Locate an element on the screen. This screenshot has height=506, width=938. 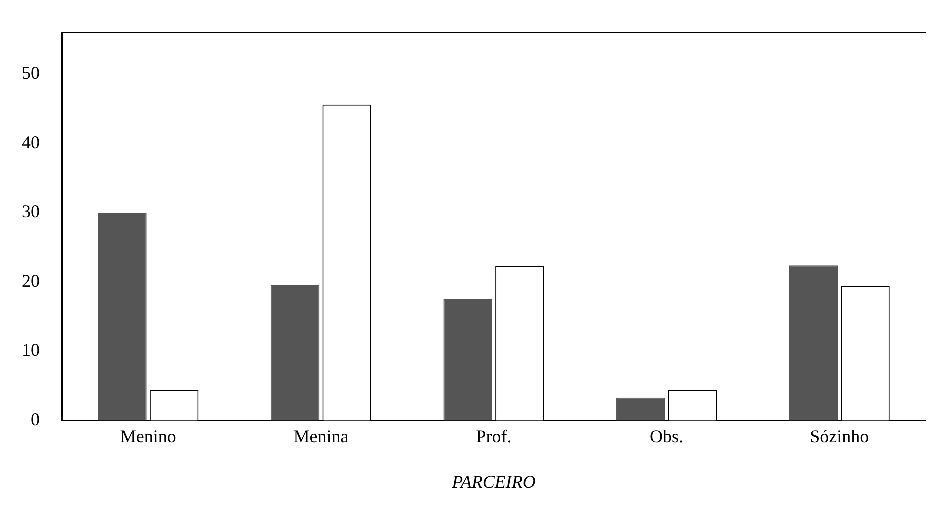
x-axis-title: PARCEIRO is located at coordinates (493, 482).